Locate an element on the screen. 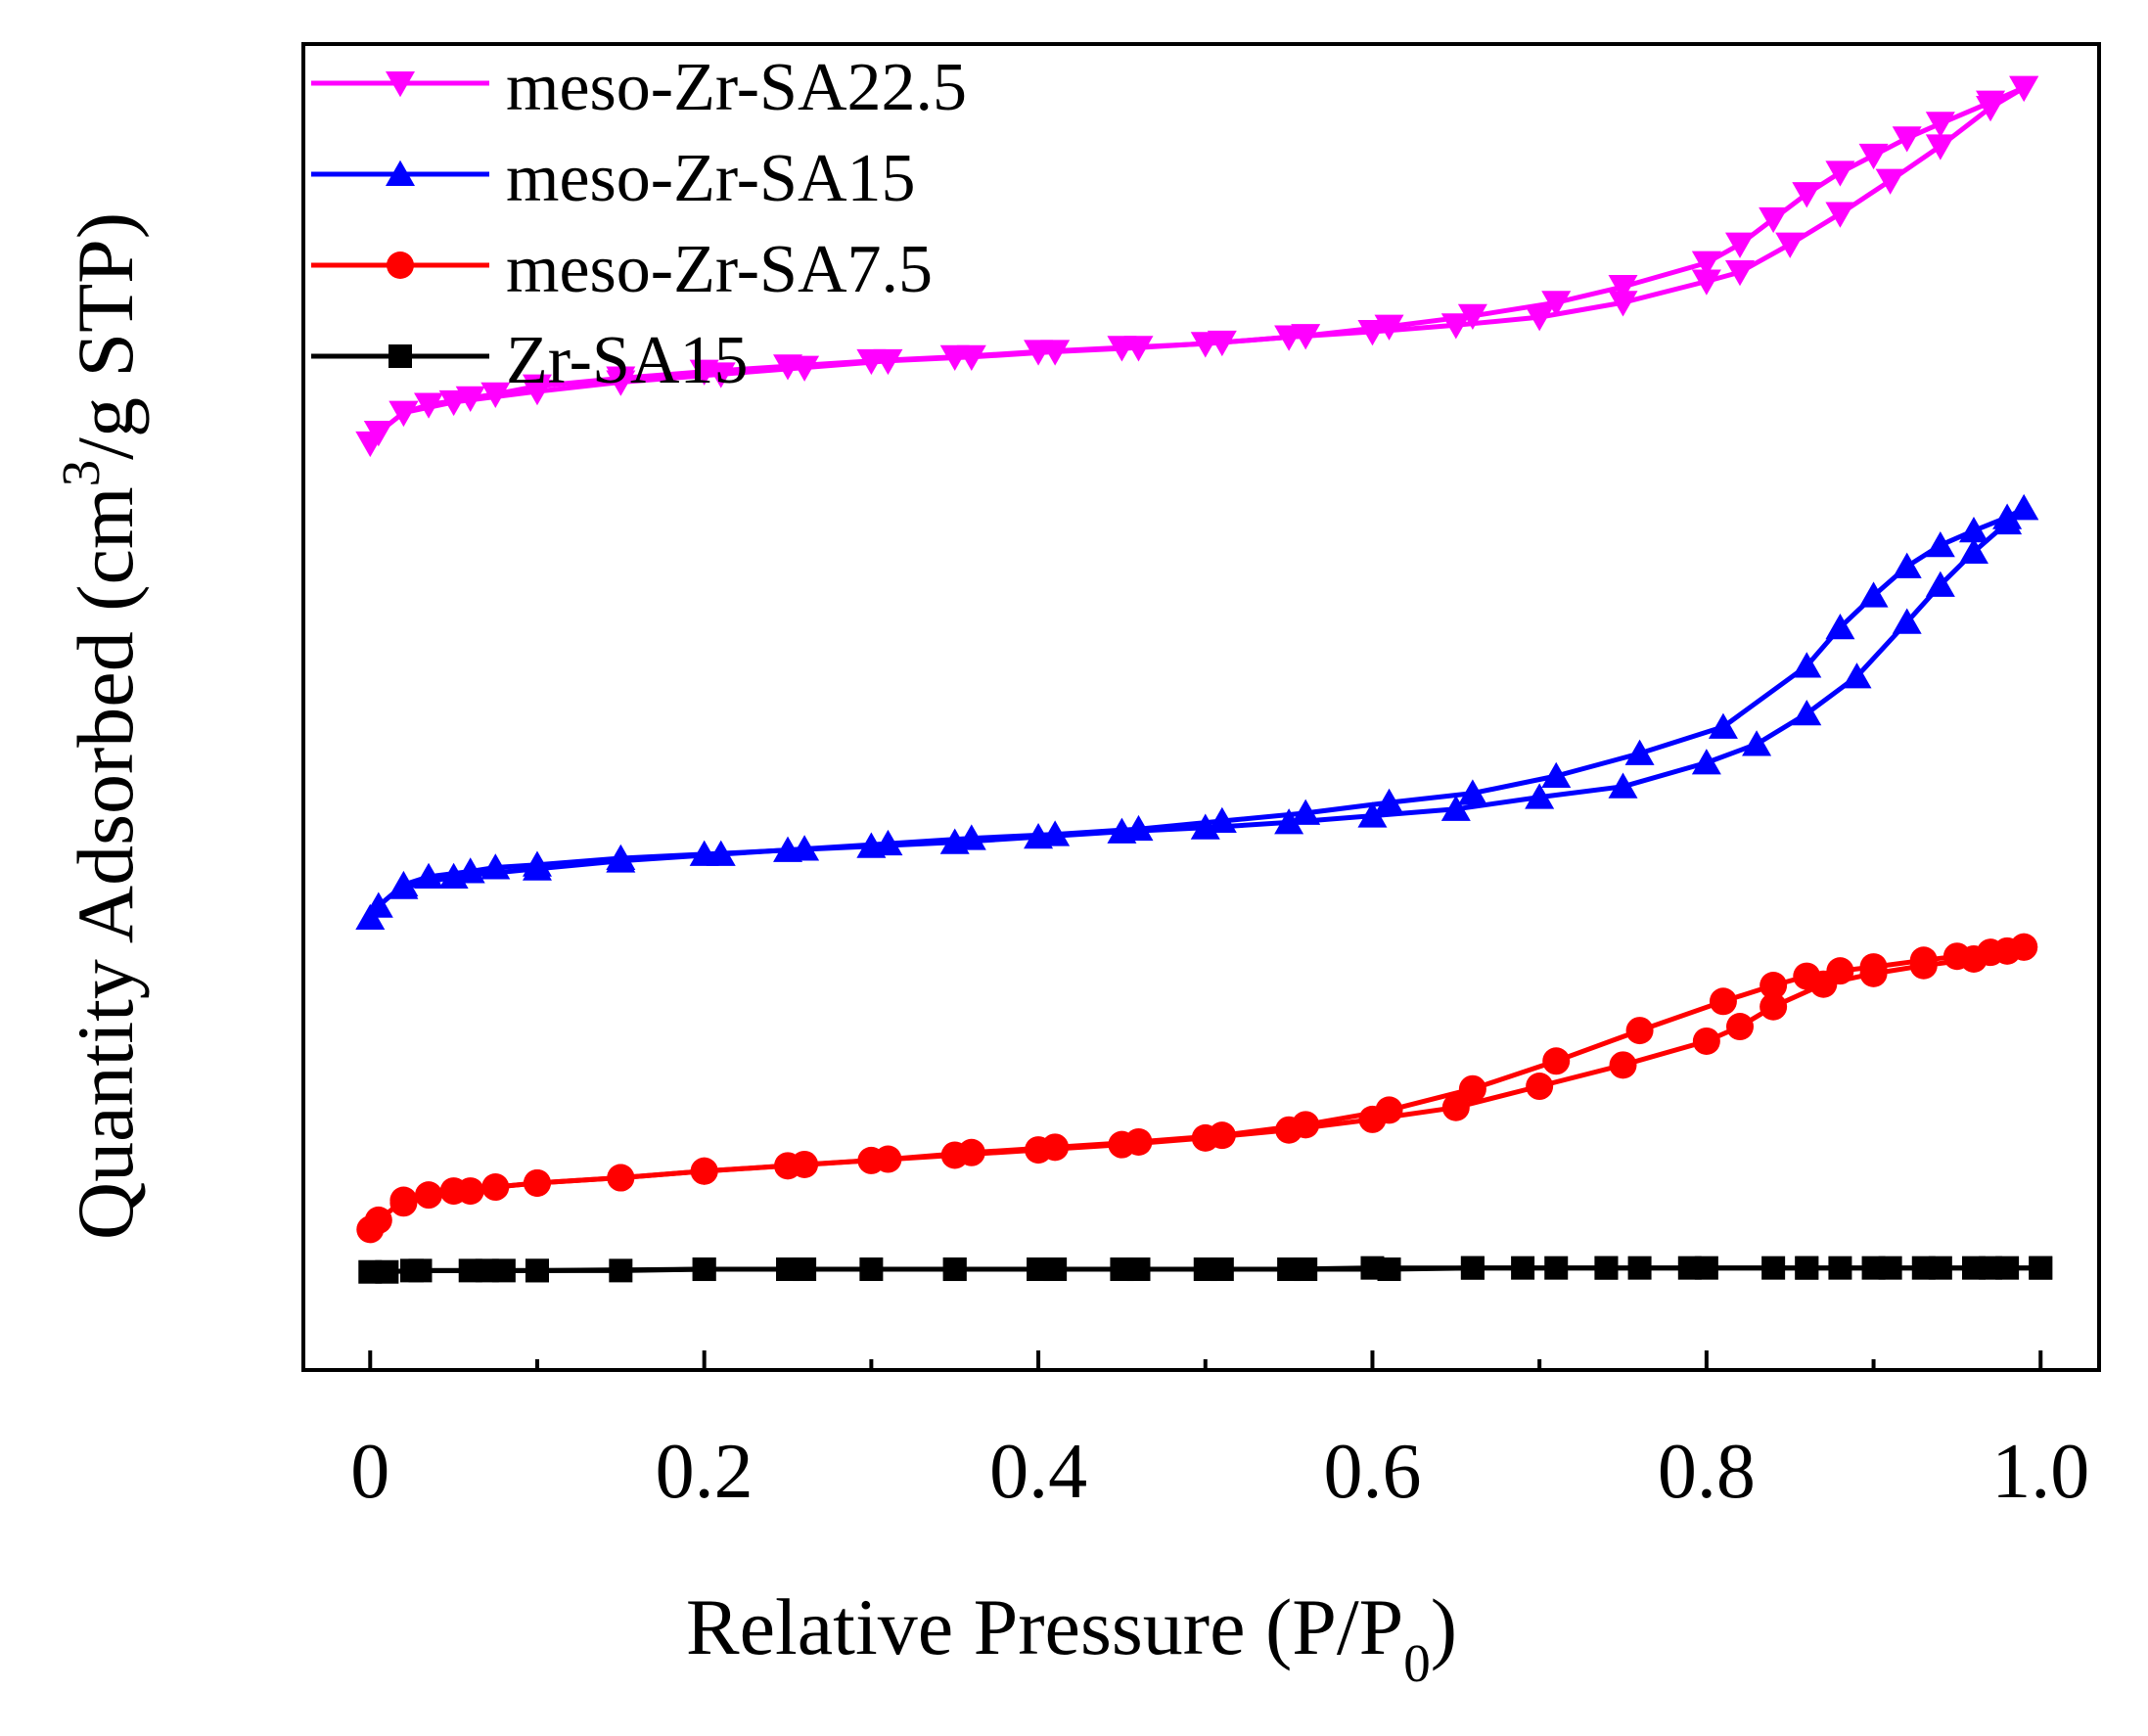 This screenshot has height=1736, width=2148. x-axis-label-subscript: 0 is located at coordinates (1417, 1663).